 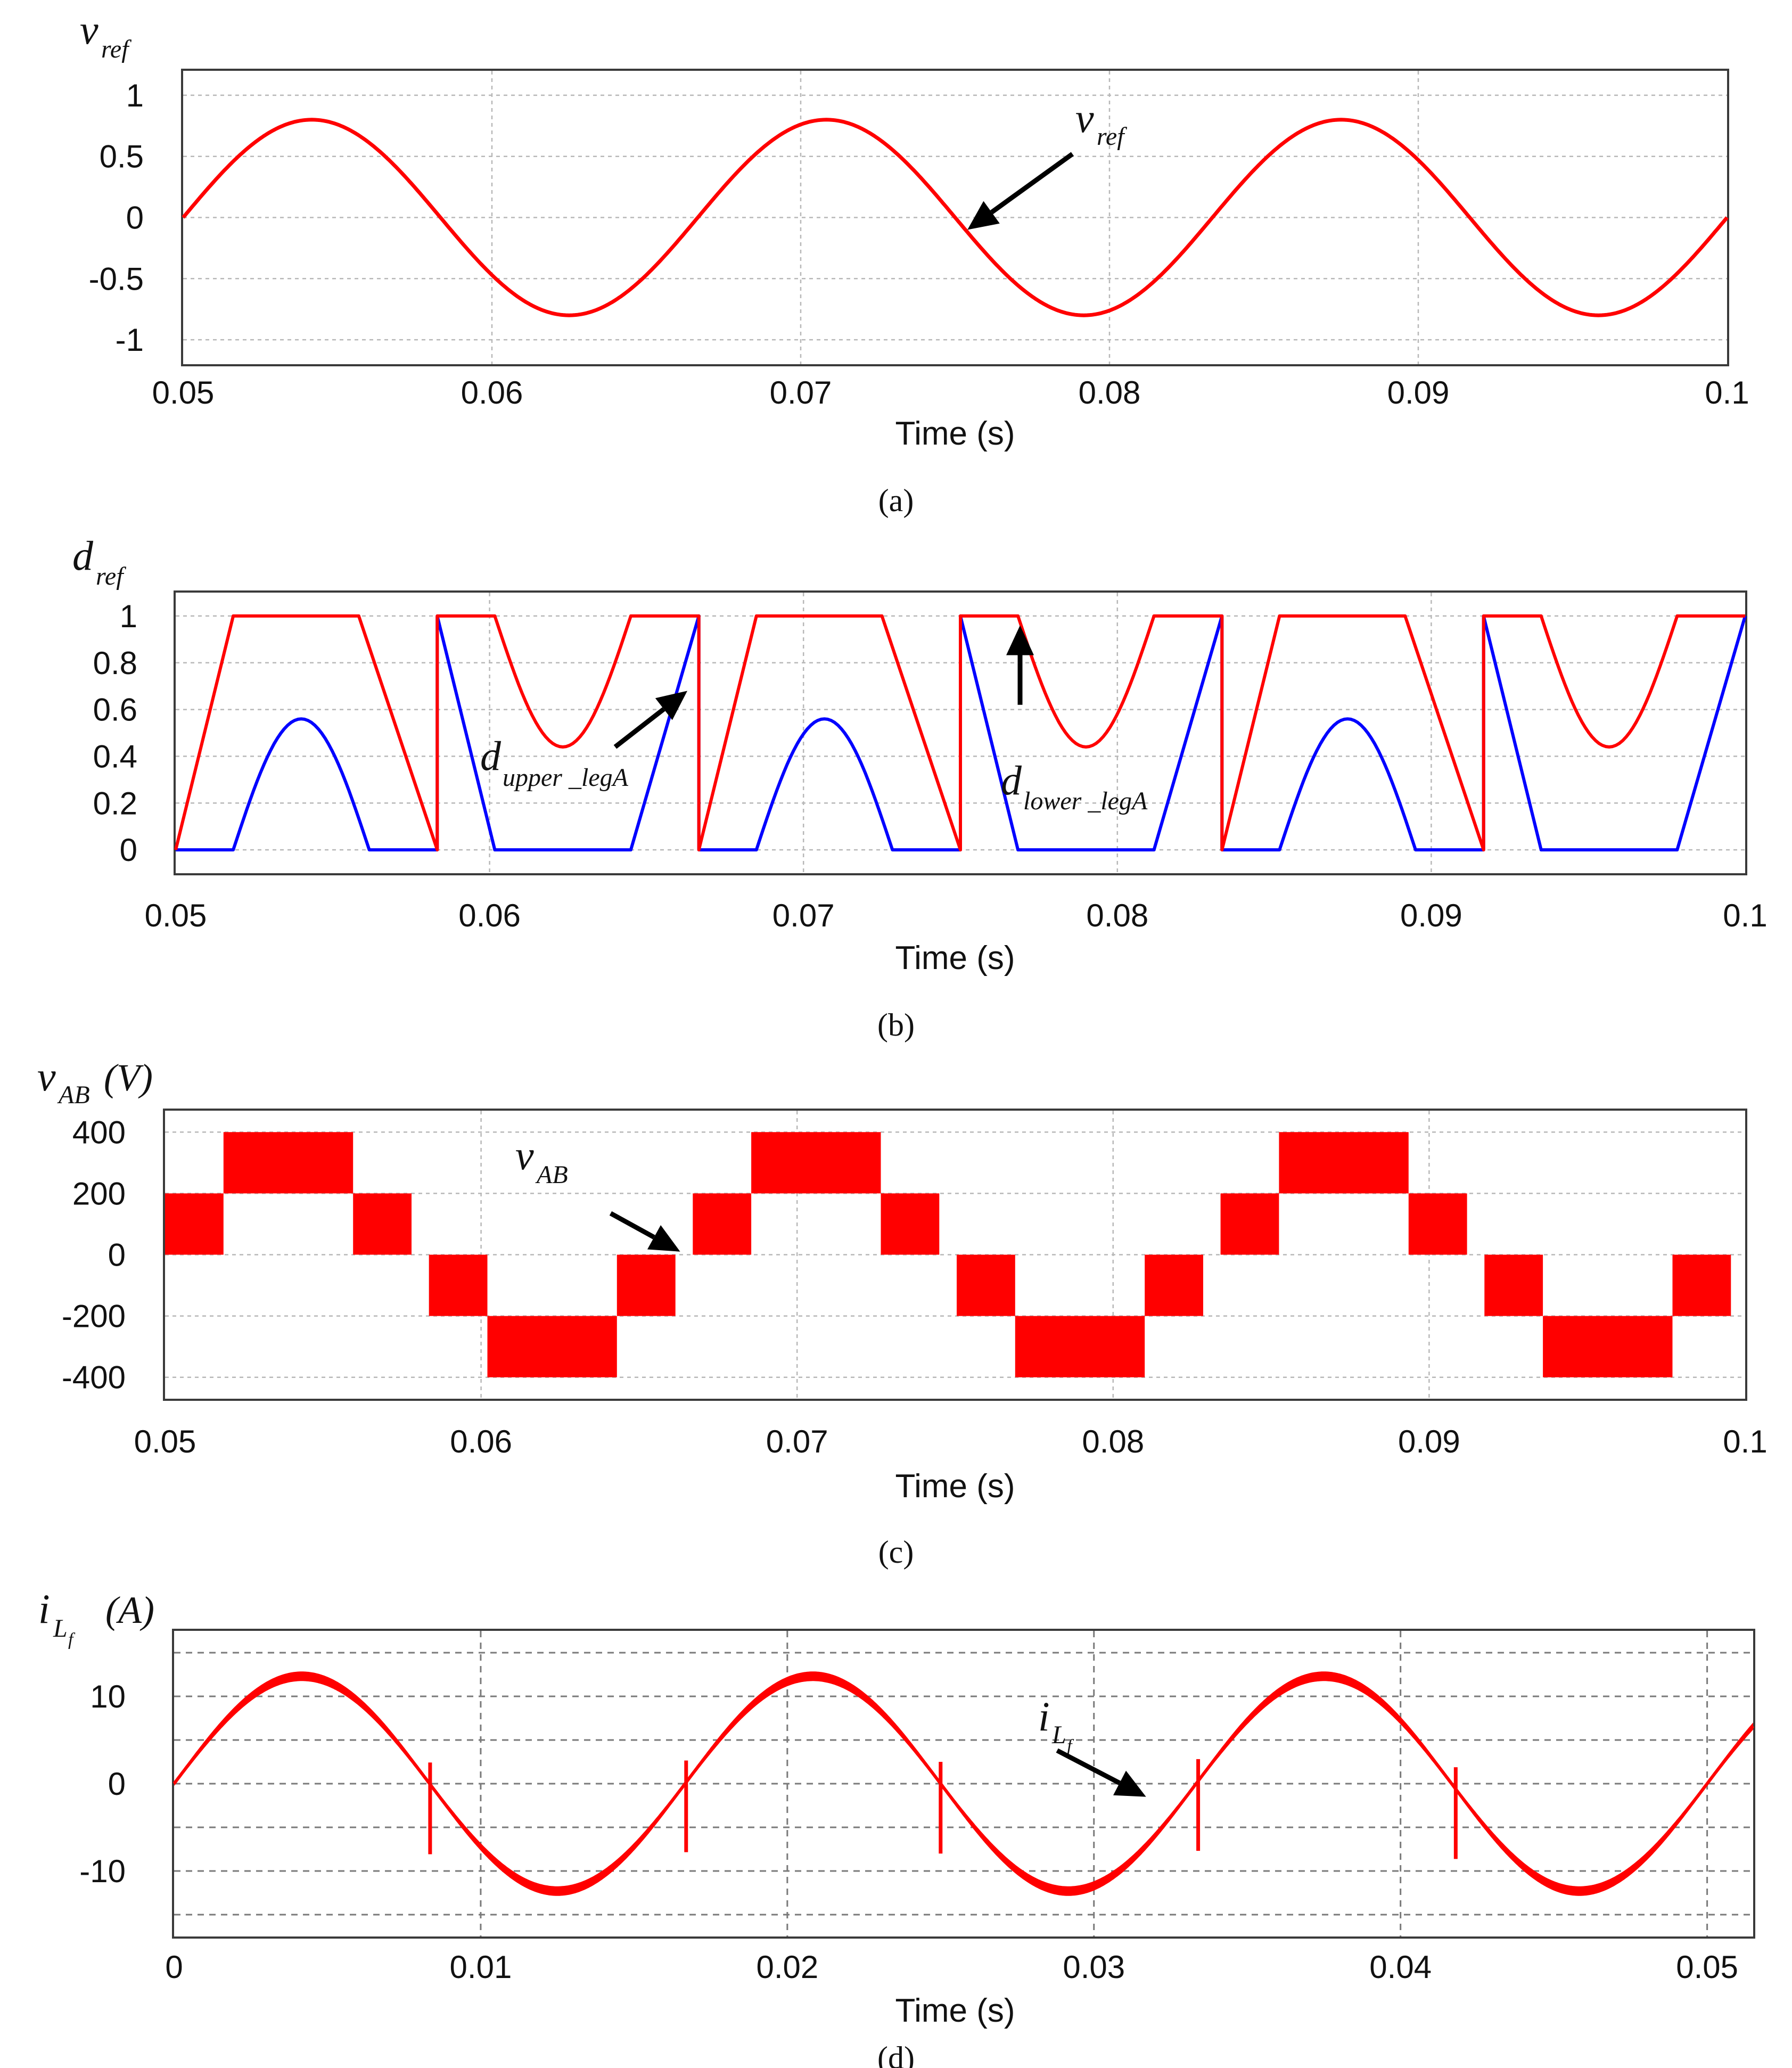 I want to click on series-i-Lf, so click(x=963, y=1784).